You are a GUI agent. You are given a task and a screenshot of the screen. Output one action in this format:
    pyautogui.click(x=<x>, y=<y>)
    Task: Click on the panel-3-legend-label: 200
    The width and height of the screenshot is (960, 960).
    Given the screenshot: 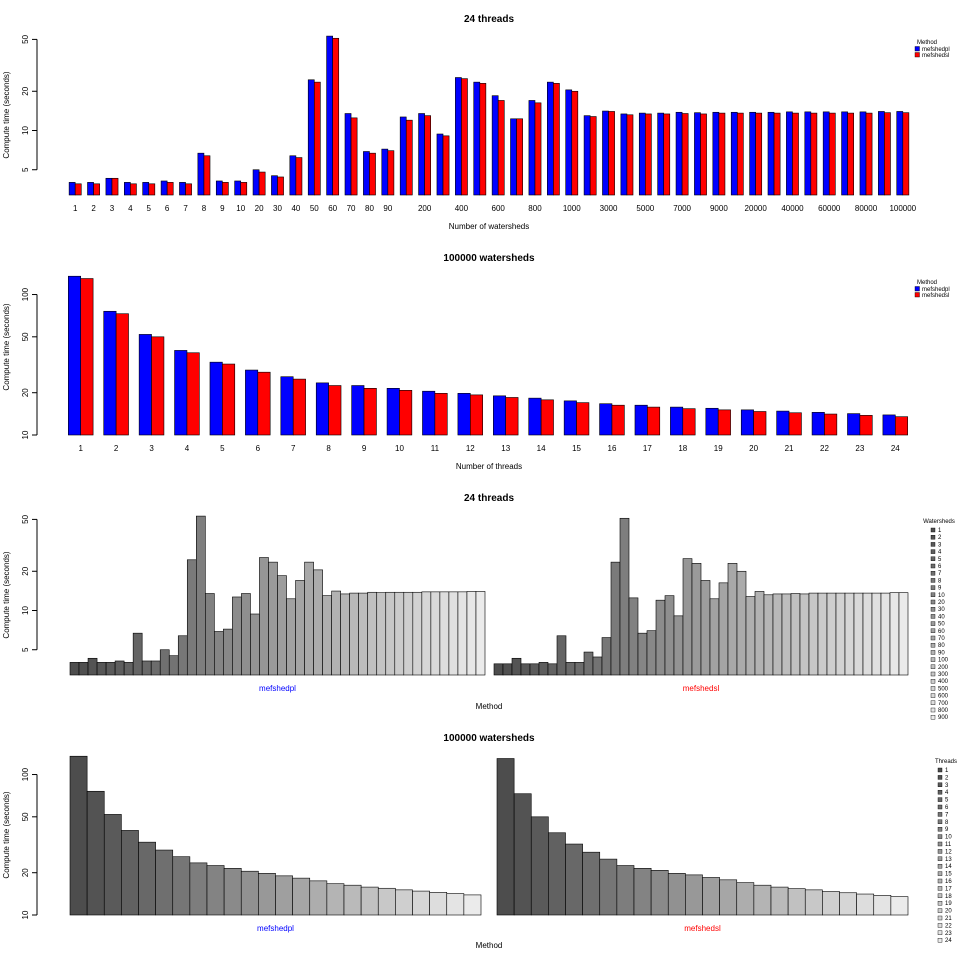 What is the action you would take?
    pyautogui.click(x=943, y=668)
    